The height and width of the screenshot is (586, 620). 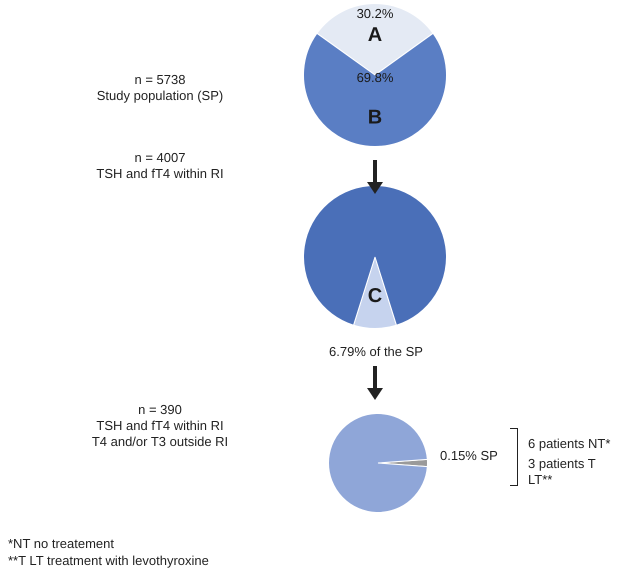 What do you see at coordinates (160, 88) in the screenshot?
I see `text: n = 5738 Study population (SP)` at bounding box center [160, 88].